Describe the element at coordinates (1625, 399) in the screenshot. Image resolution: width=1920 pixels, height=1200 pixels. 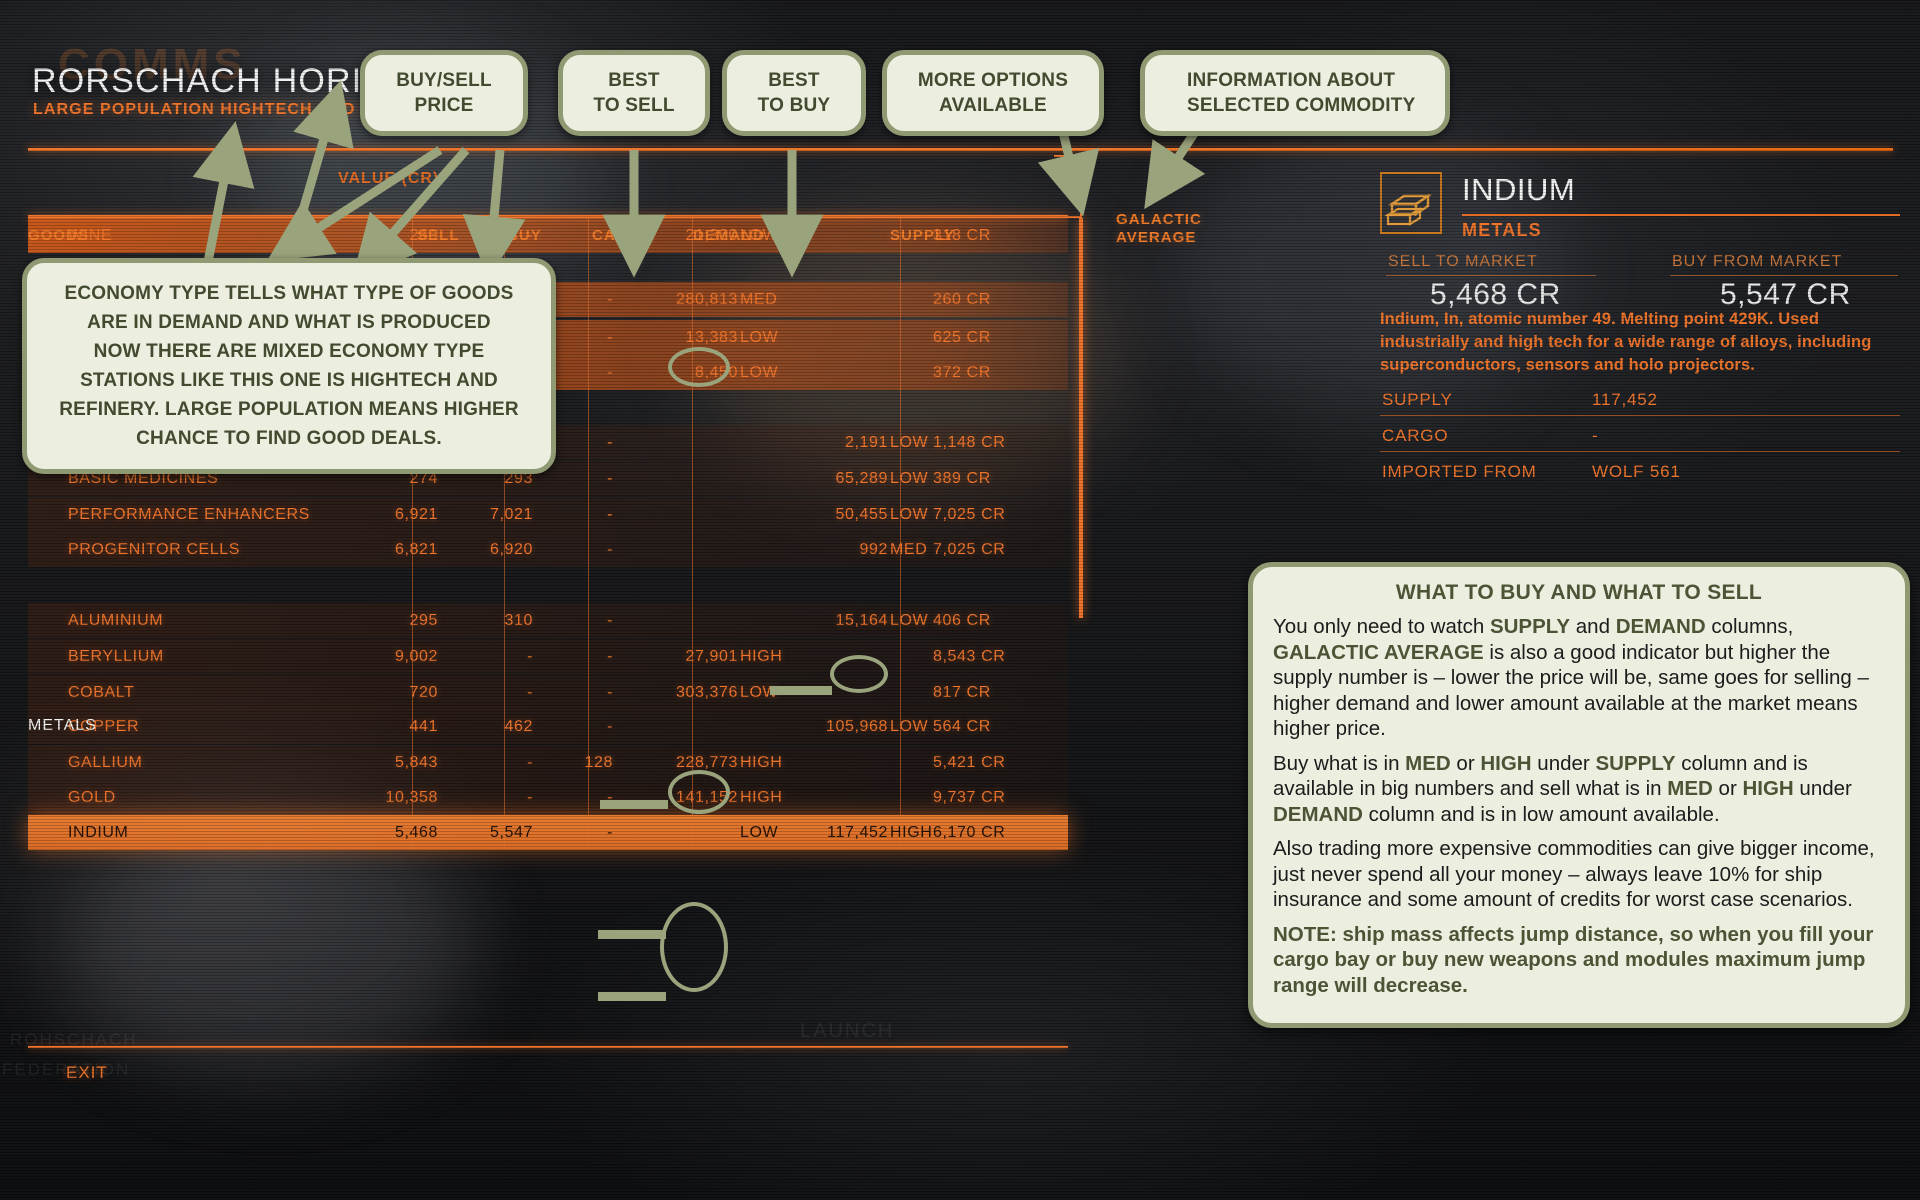
I see `stat-value: 117,452` at that location.